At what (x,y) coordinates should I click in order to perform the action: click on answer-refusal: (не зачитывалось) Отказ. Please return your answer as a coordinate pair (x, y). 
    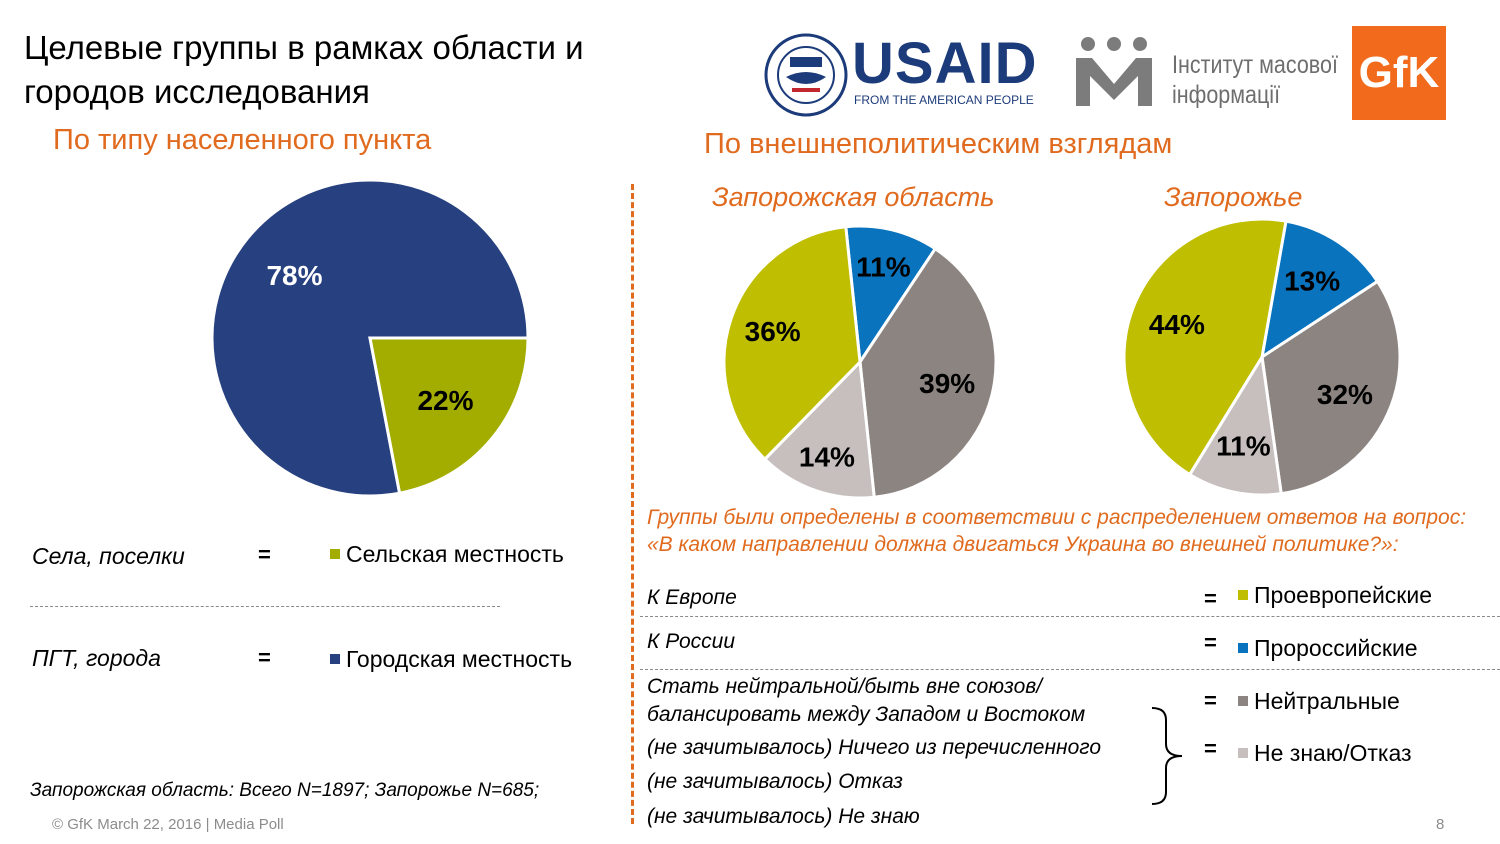
    Looking at the image, I should click on (775, 781).